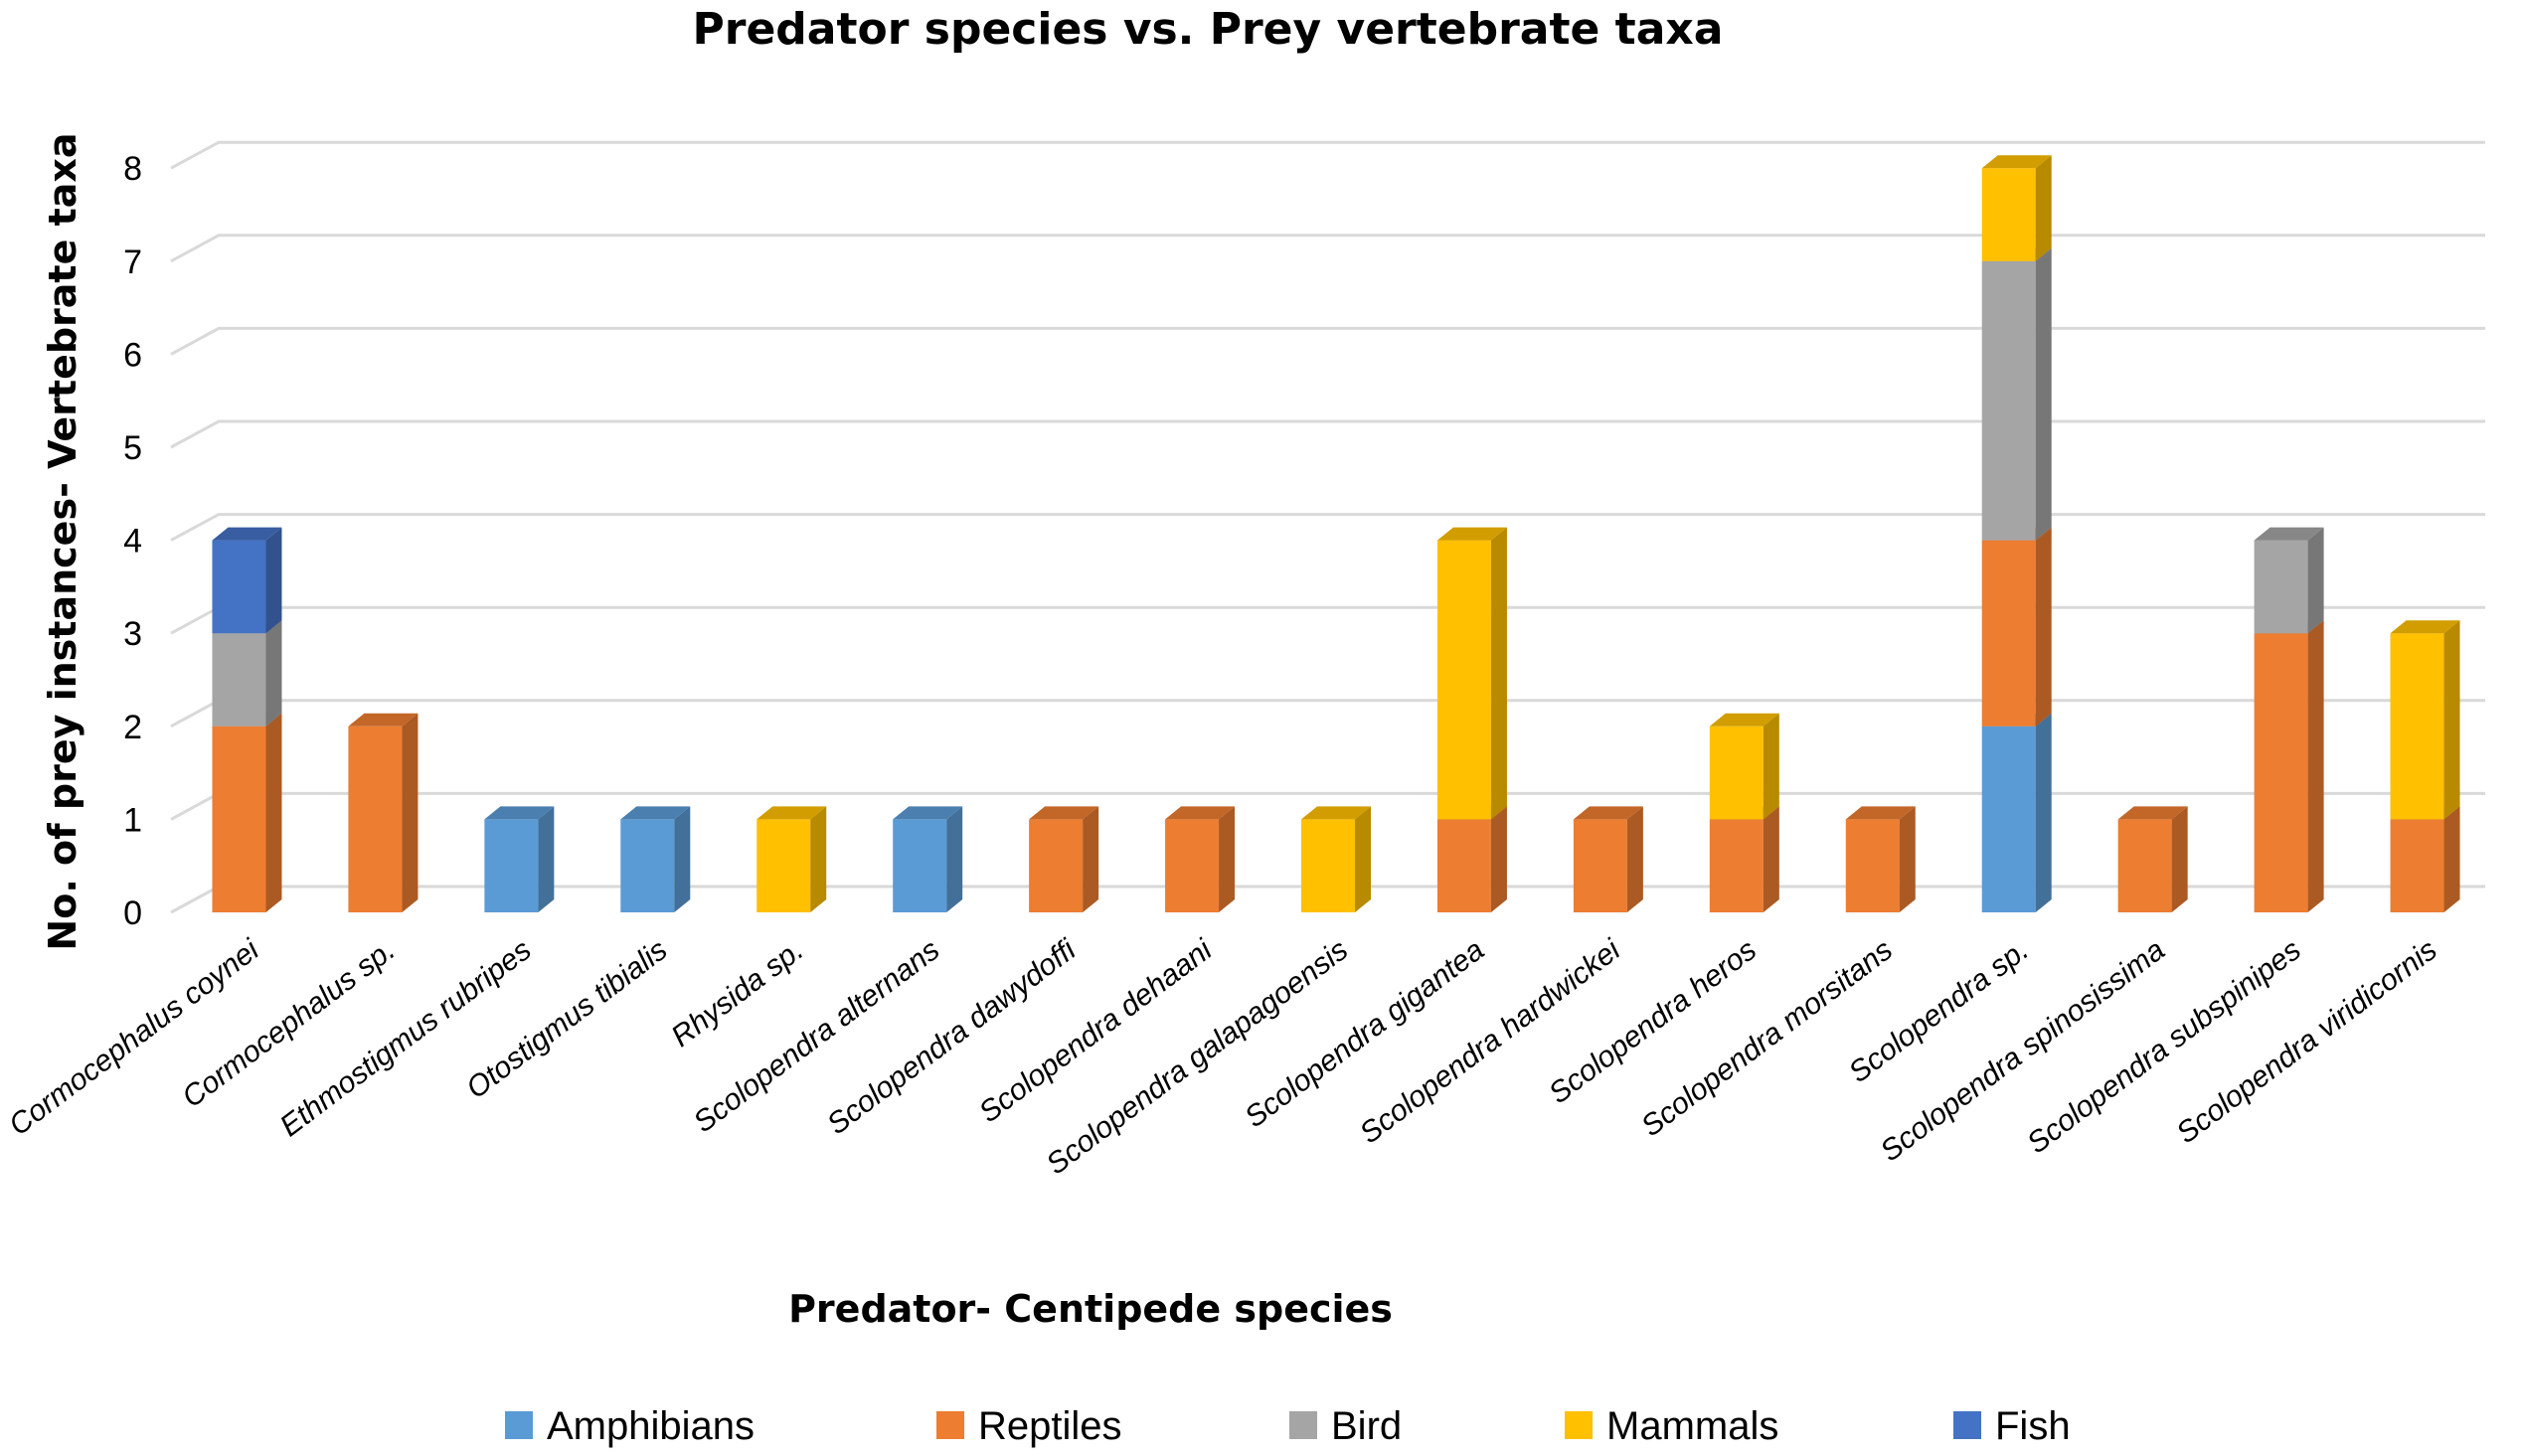 The height and width of the screenshot is (1456, 2522). I want to click on legend-item: Mammals, so click(1671, 1426).